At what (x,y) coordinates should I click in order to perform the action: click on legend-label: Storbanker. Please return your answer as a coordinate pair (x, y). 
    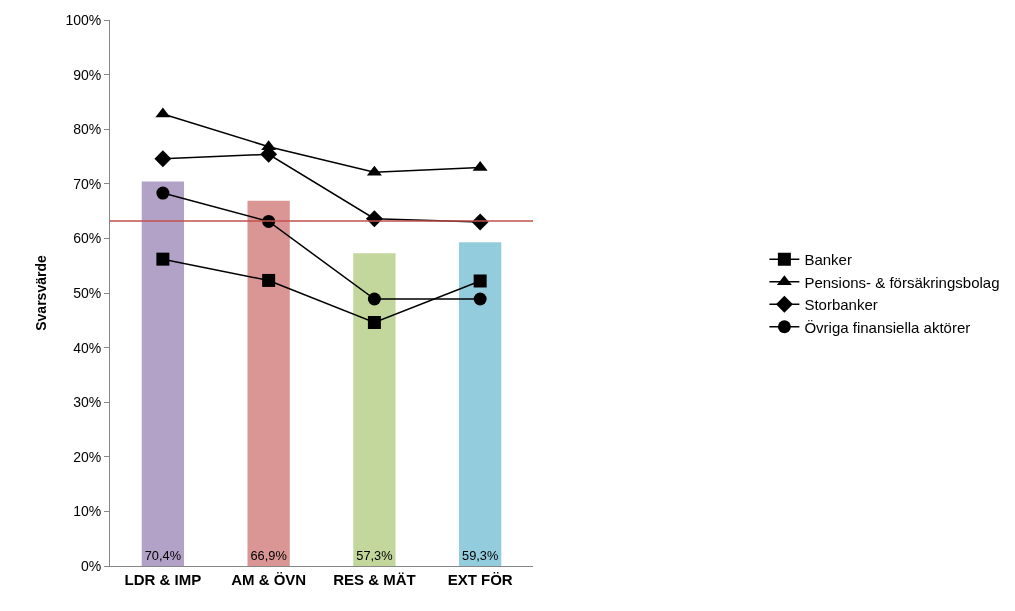
    Looking at the image, I should click on (841, 305).